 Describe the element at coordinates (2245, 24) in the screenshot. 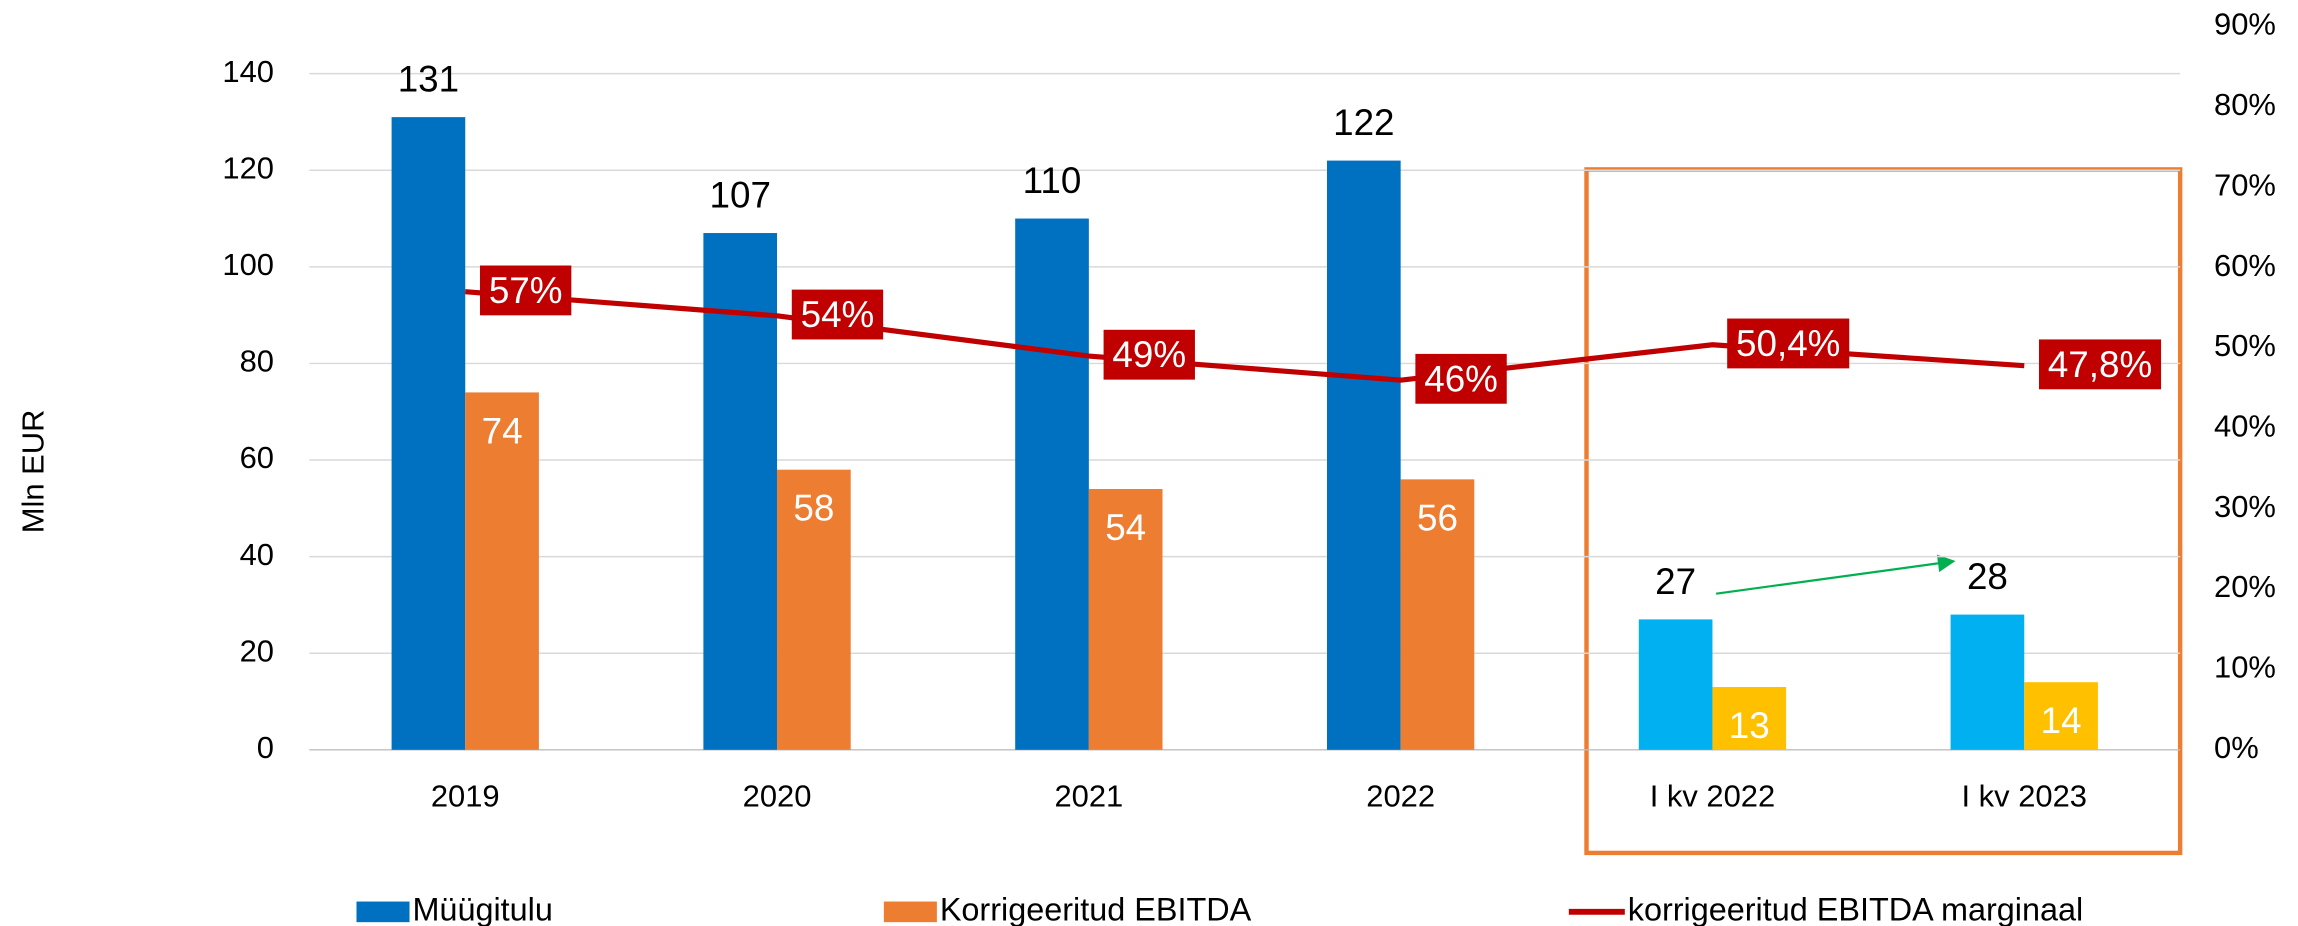

I see `y2-tick-label: 90%` at that location.